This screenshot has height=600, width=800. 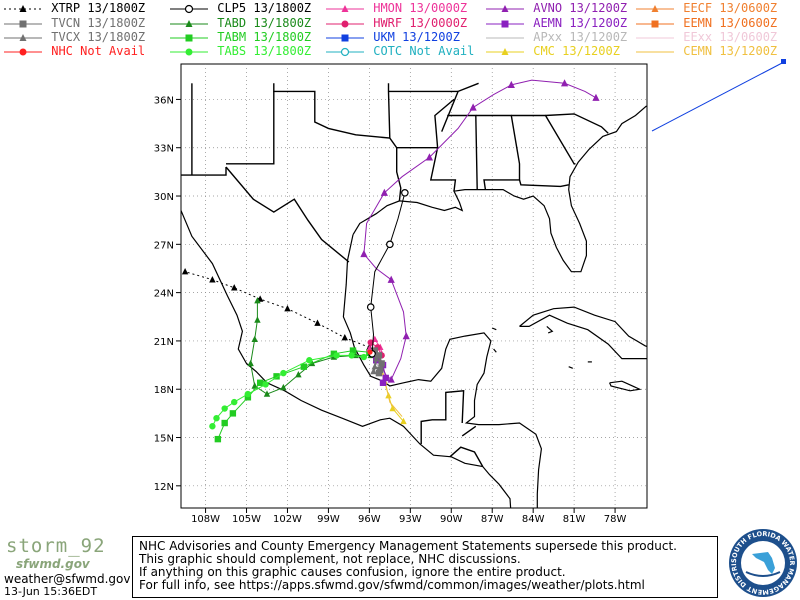 What do you see at coordinates (51, 591) in the screenshot?
I see `timestamp: 13-Jun 15:36EDT` at bounding box center [51, 591].